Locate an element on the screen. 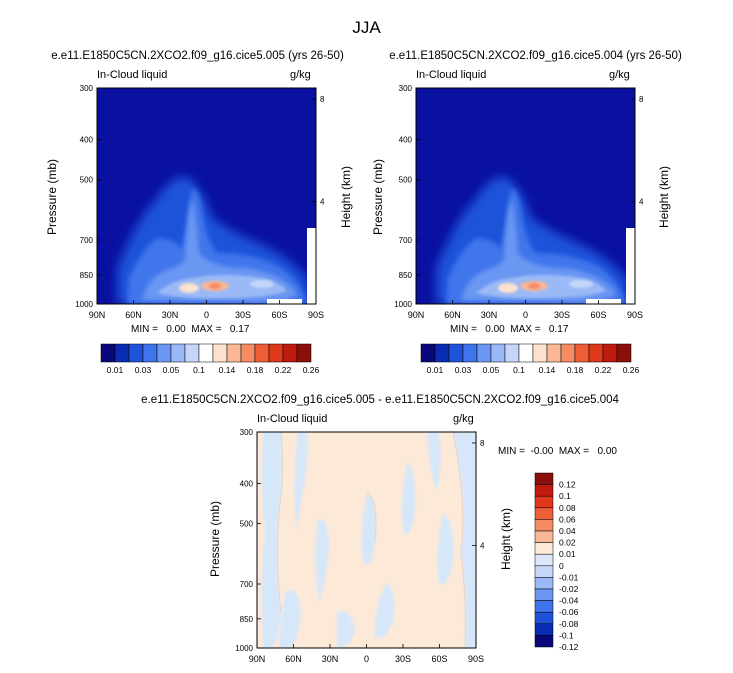 The image size is (733, 673). colorbar-label: 0.02 is located at coordinates (567, 543).